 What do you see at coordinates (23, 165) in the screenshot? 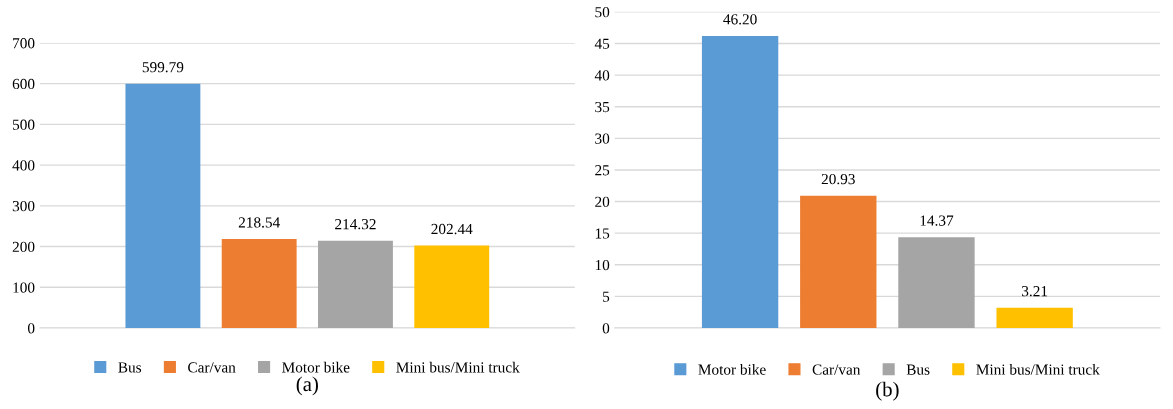
I see `y-tick-label: 400` at bounding box center [23, 165].